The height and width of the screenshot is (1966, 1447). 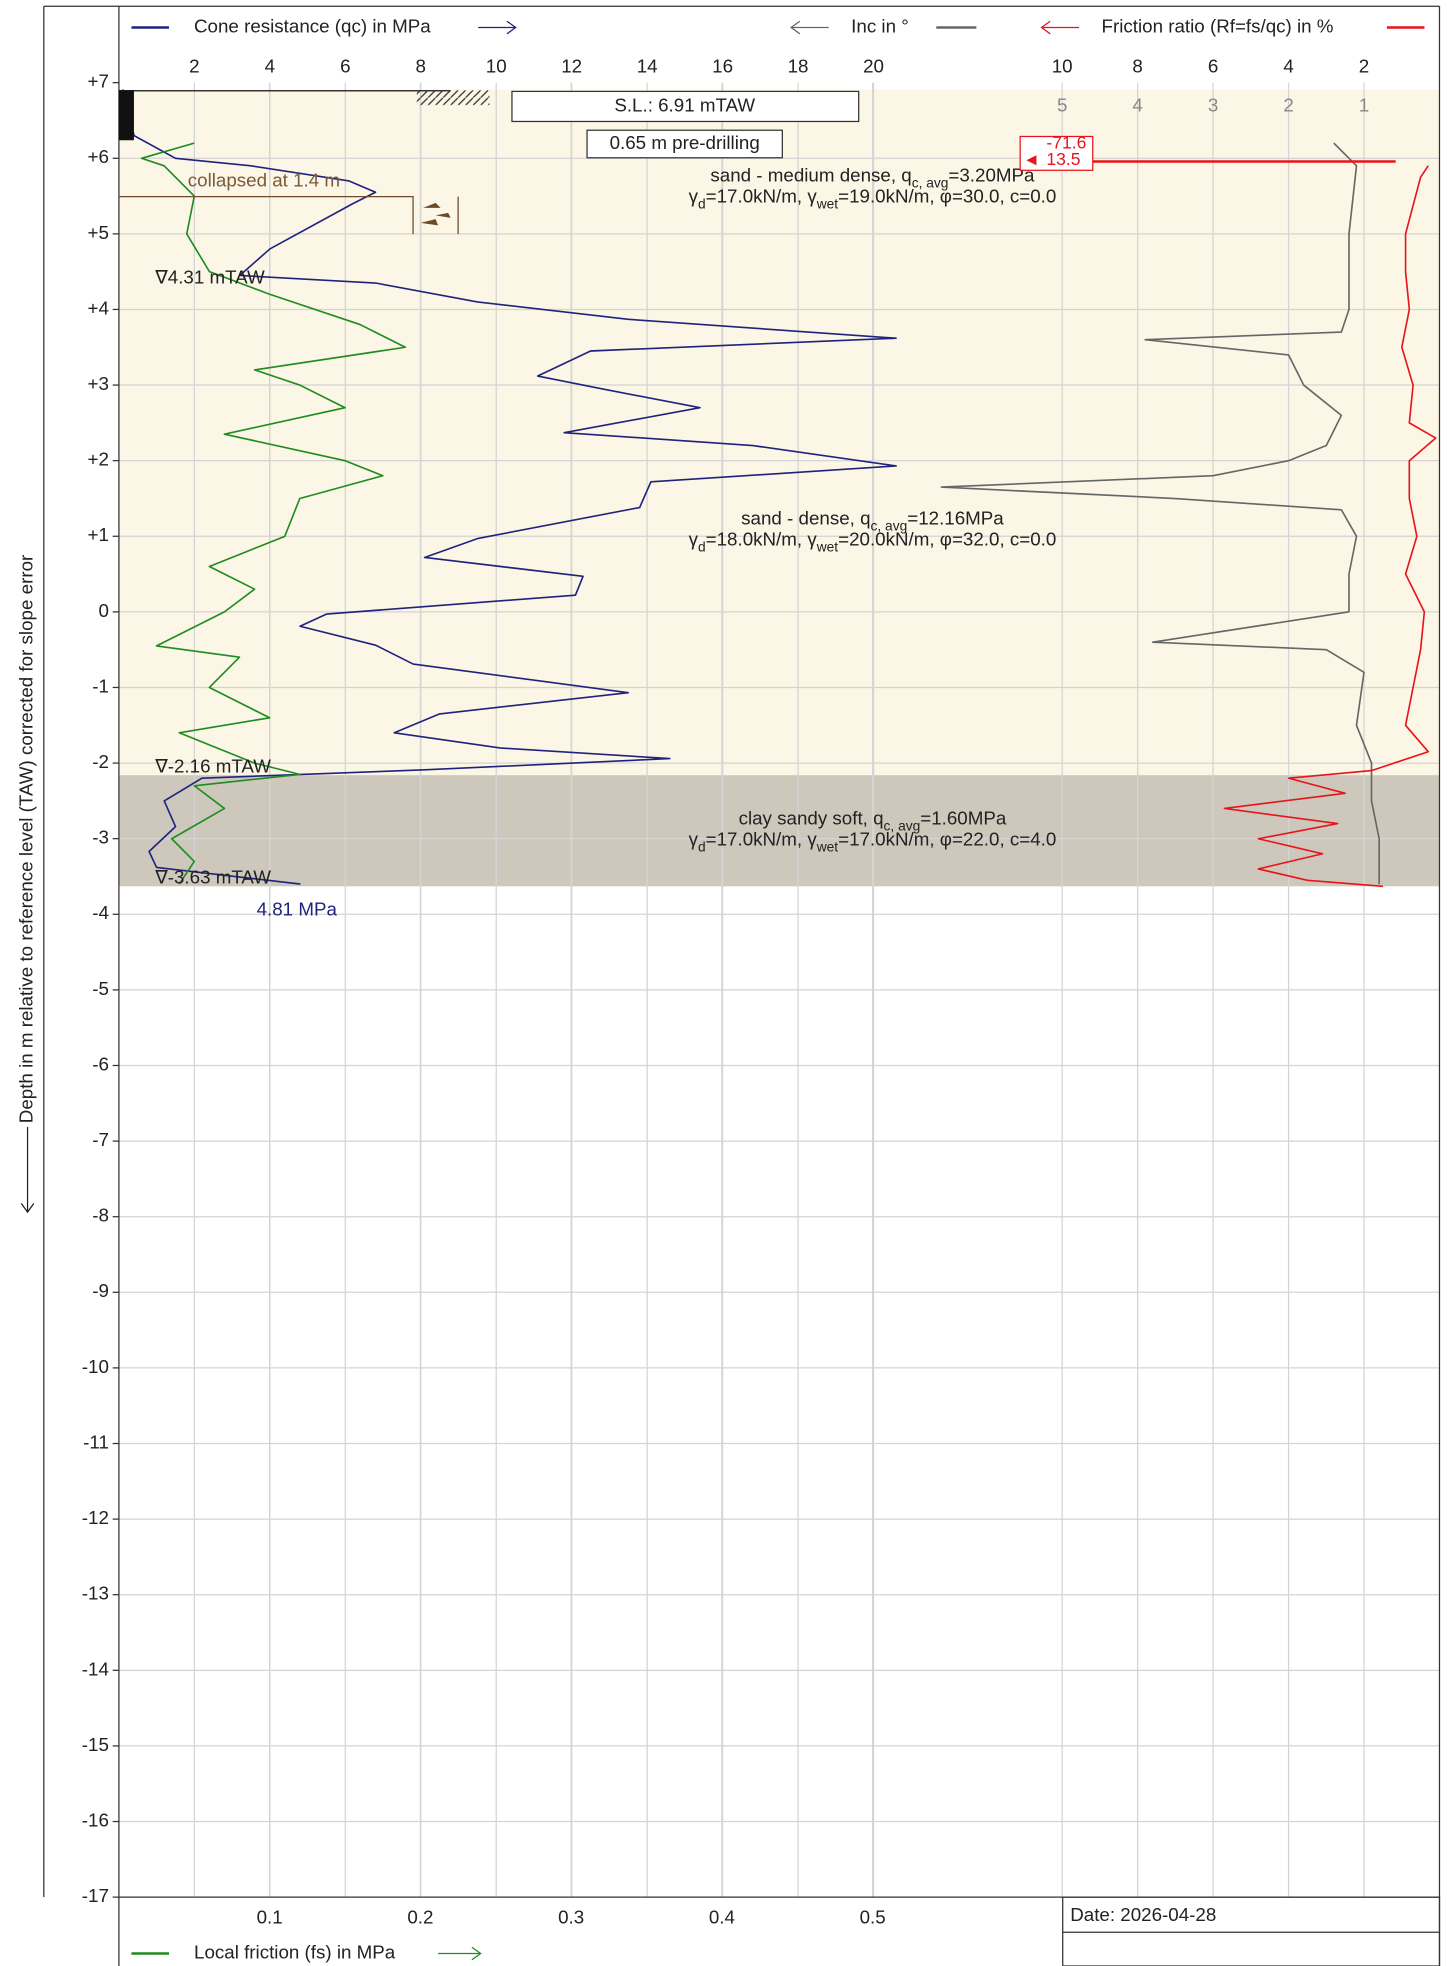 What do you see at coordinates (95, 1668) in the screenshot?
I see `y-tick-label: -14` at bounding box center [95, 1668].